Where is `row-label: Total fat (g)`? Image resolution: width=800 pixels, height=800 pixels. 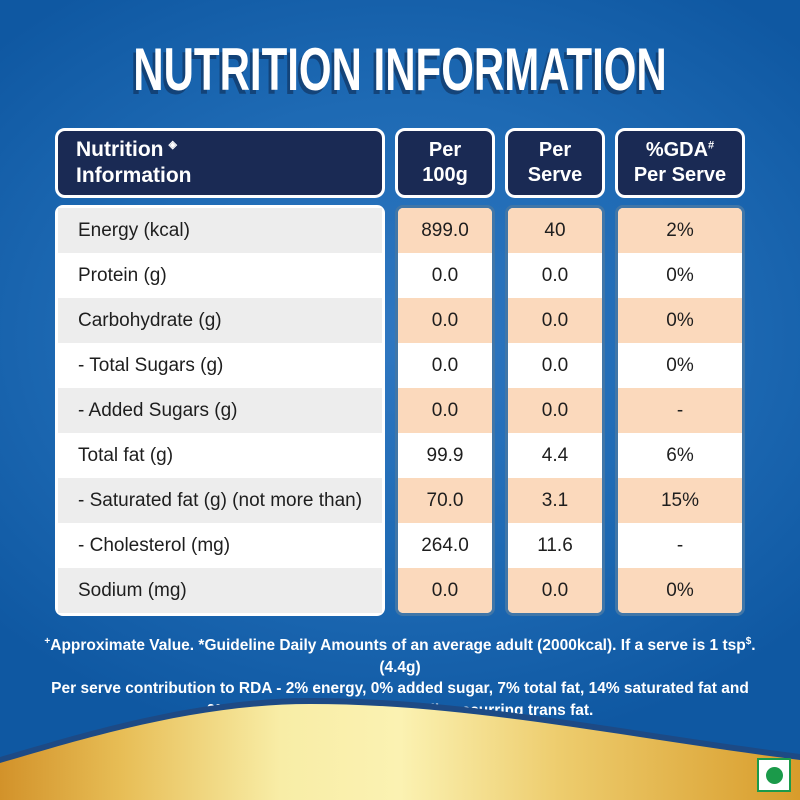
row-label: Total fat (g) is located at coordinates (126, 455).